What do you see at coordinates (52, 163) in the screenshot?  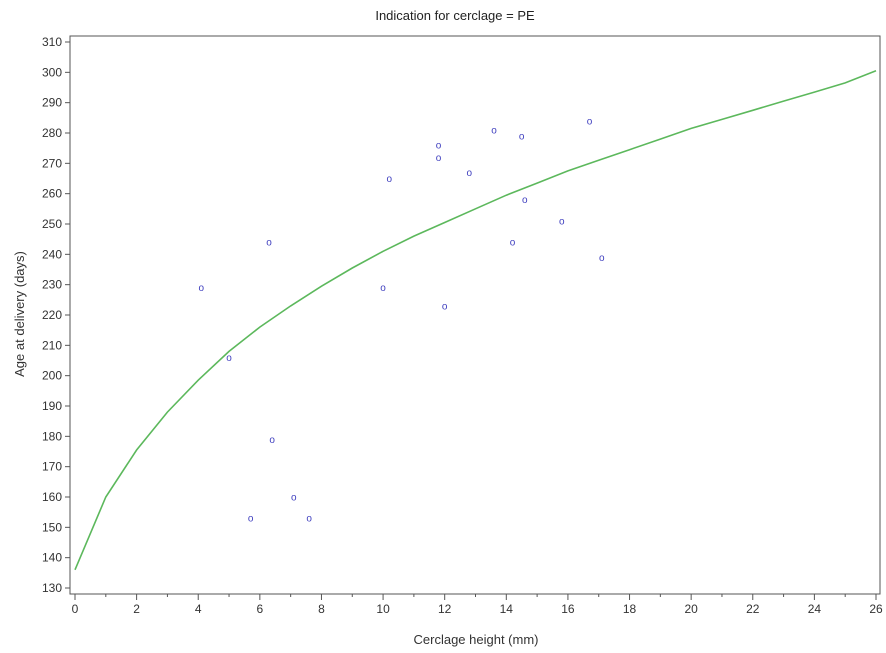 I see `y-tick-label: 270` at bounding box center [52, 163].